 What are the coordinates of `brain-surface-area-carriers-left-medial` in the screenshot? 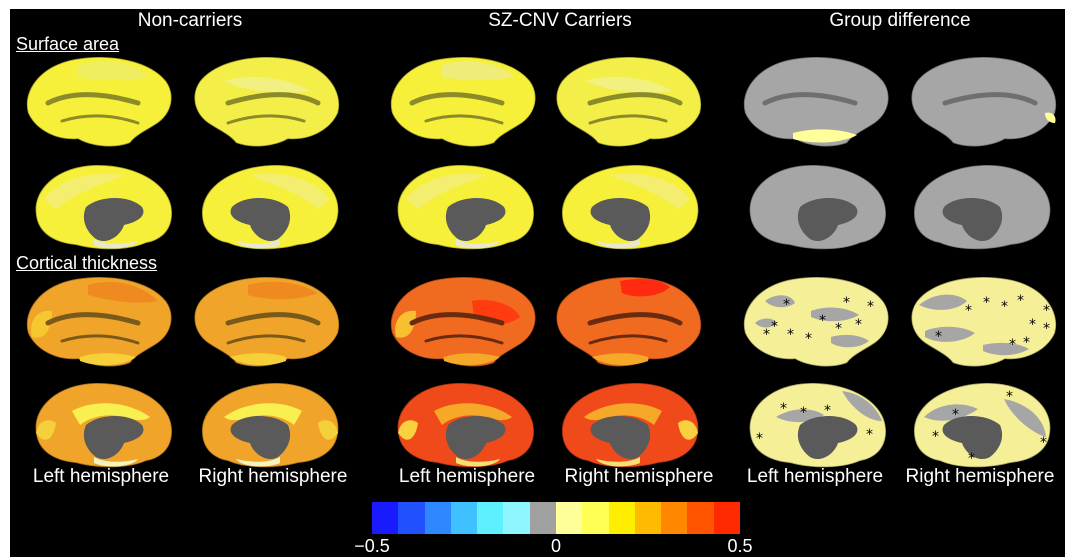 It's located at (465, 207).